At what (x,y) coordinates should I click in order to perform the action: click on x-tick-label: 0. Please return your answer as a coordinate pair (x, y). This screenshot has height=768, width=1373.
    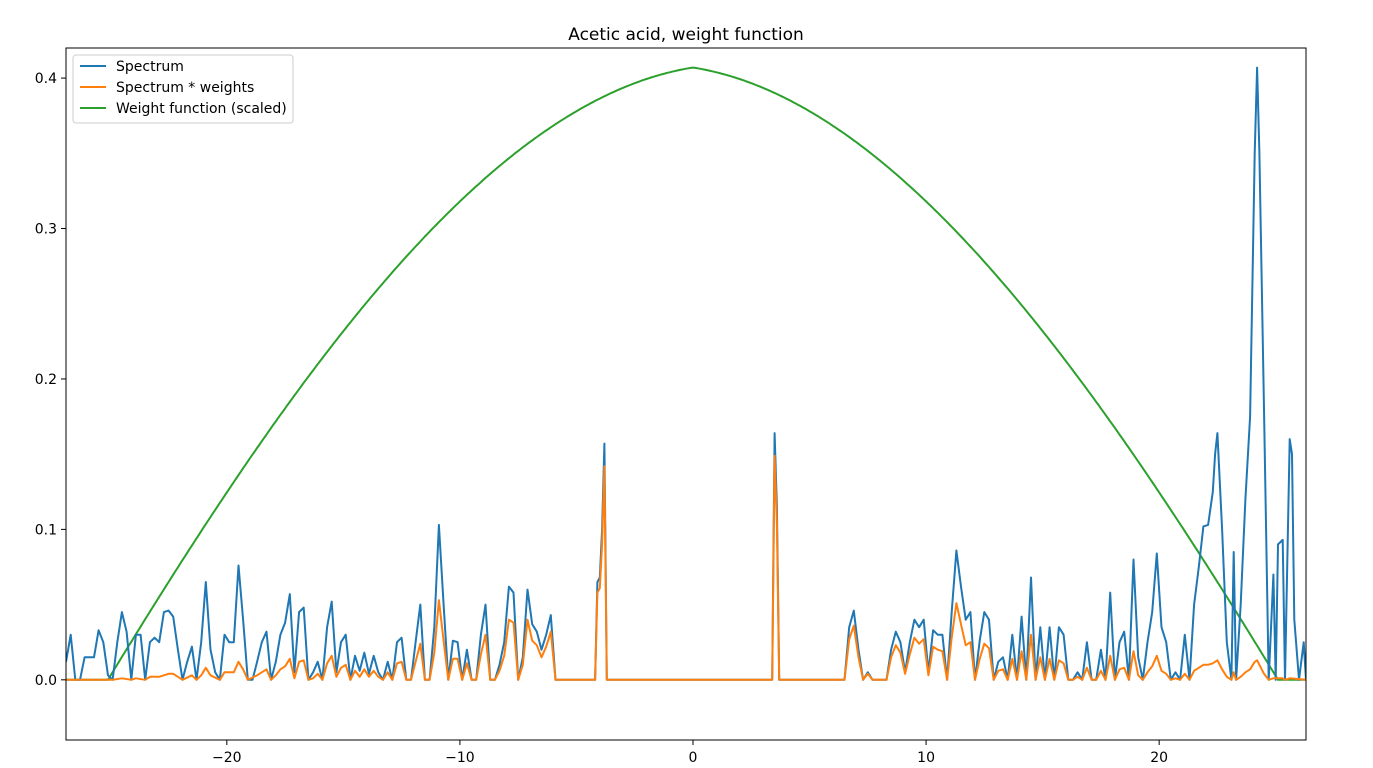
    Looking at the image, I should click on (693, 758).